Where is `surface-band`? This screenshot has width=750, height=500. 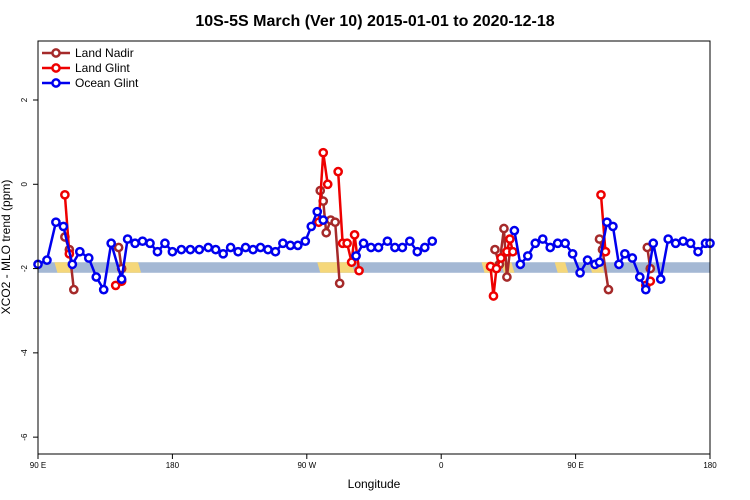
surface-band is located at coordinates (374, 267).